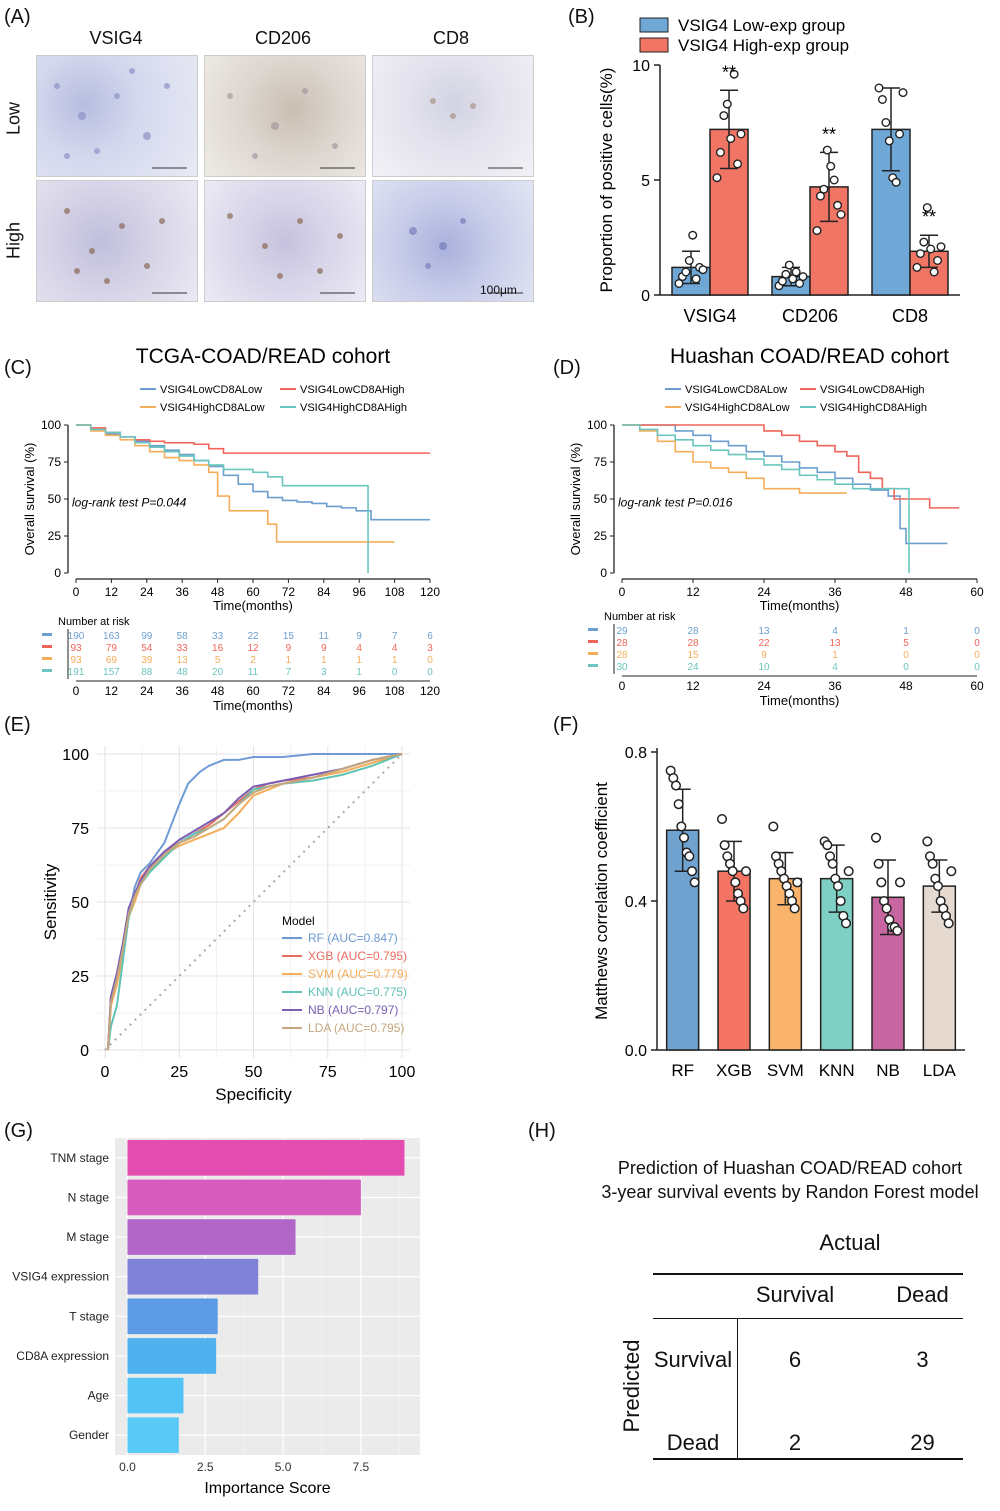 Image resolution: width=1000 pixels, height=1511 pixels. I want to click on risk-table-x-label-chartC: 108, so click(395, 691).